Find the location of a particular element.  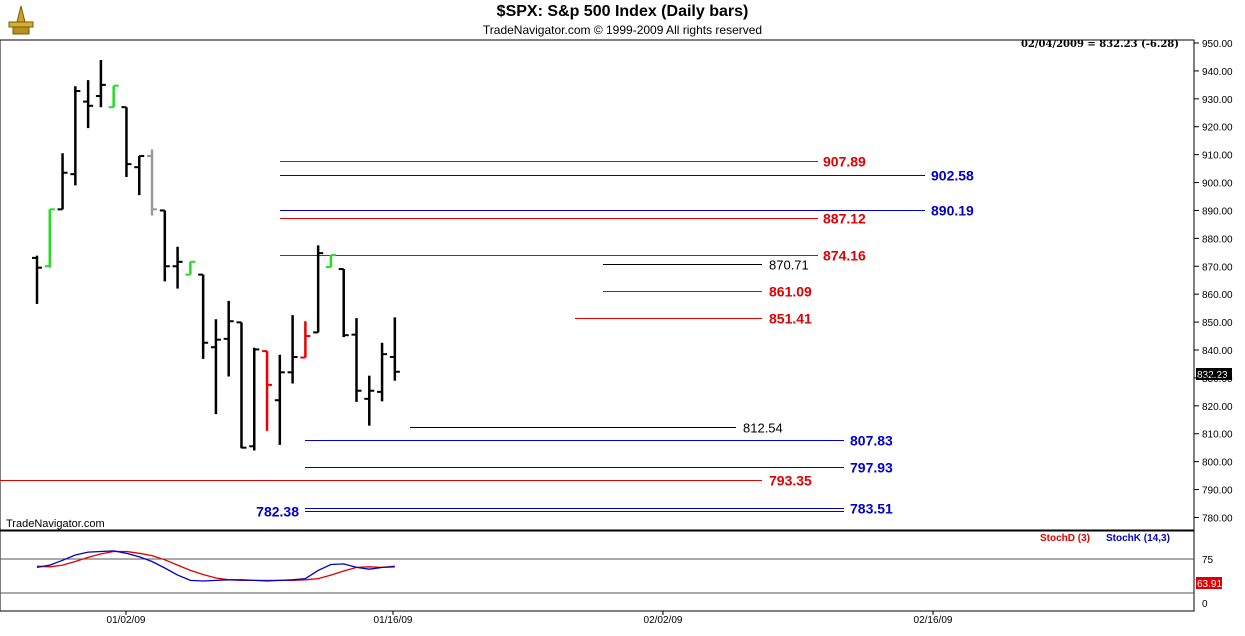

level-label: 851.41 is located at coordinates (790, 319).